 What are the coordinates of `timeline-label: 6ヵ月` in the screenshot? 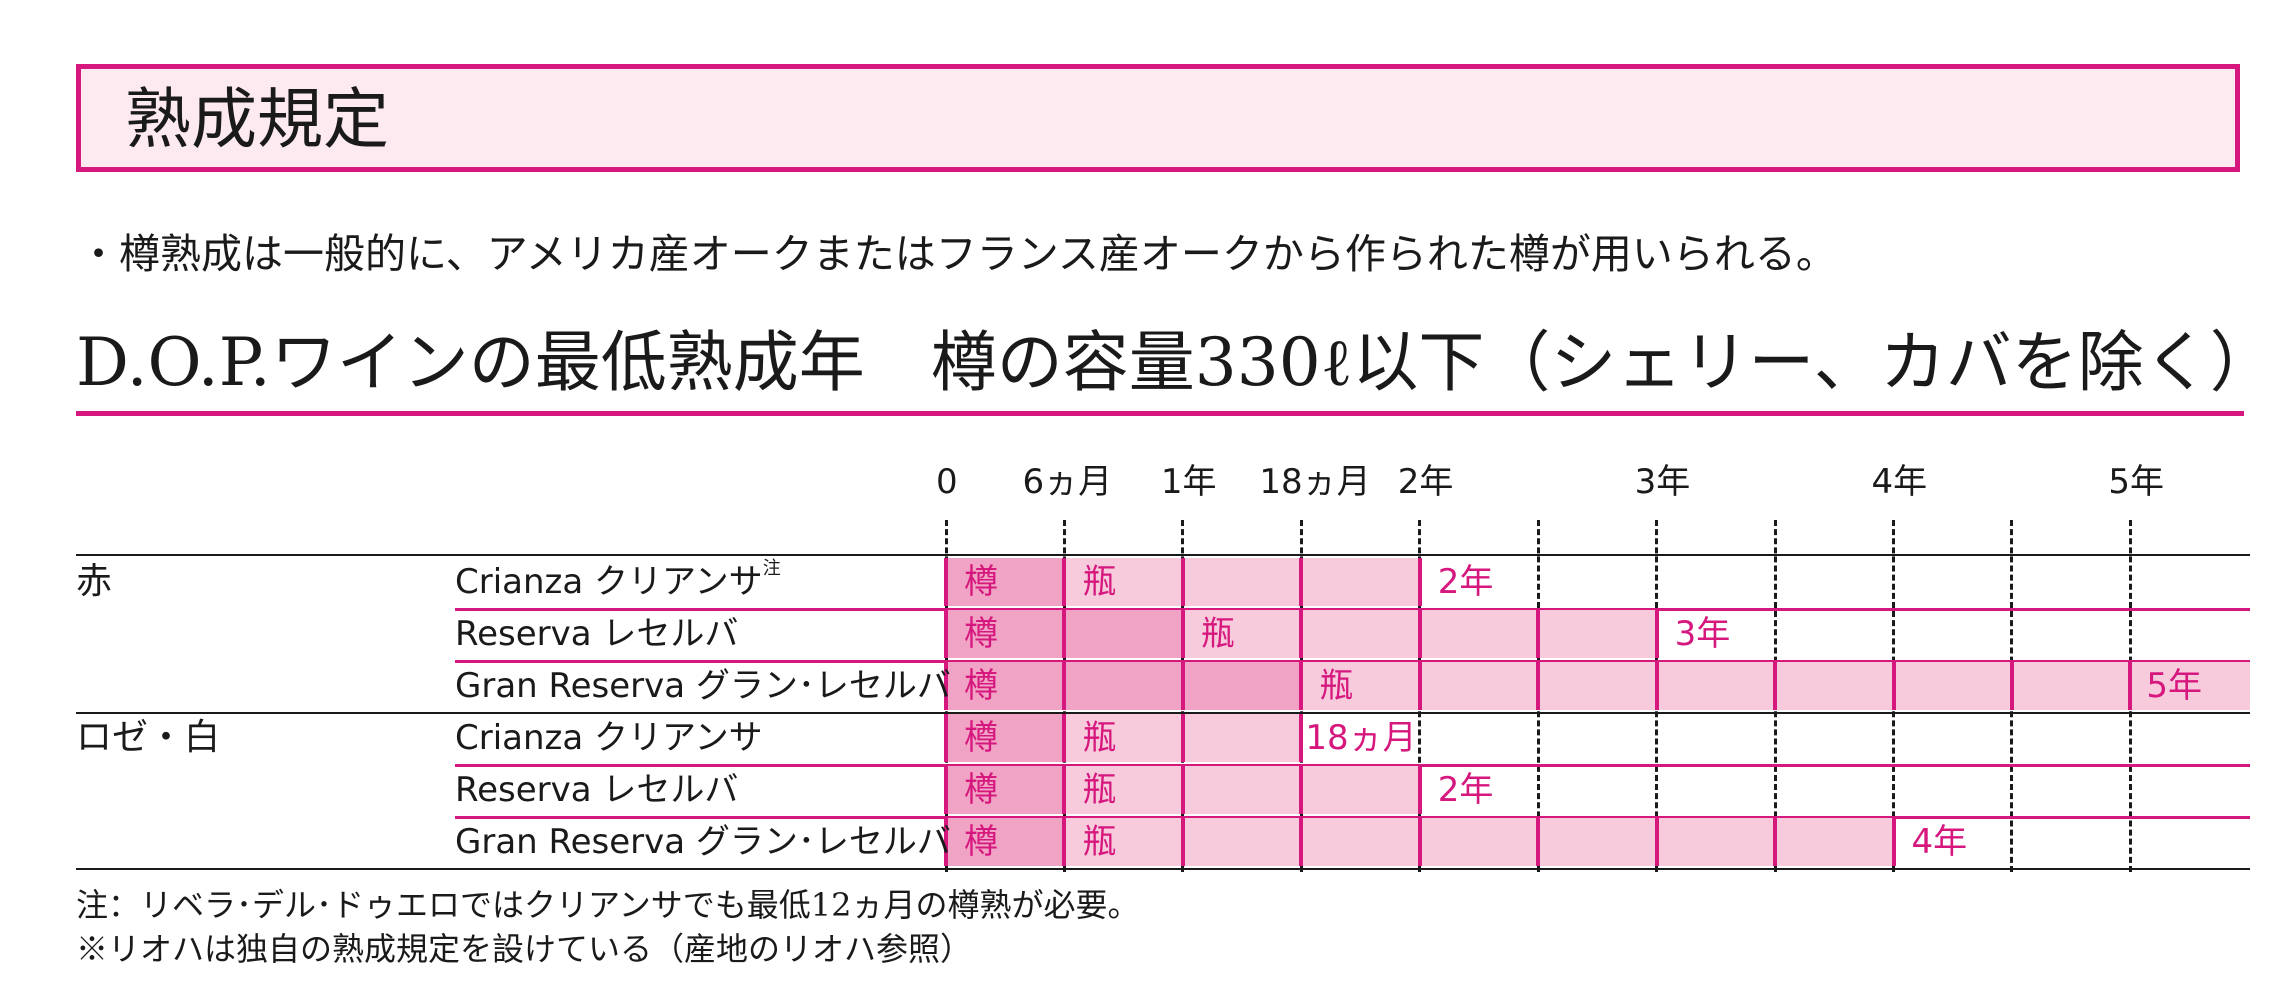 It's located at (1067, 482).